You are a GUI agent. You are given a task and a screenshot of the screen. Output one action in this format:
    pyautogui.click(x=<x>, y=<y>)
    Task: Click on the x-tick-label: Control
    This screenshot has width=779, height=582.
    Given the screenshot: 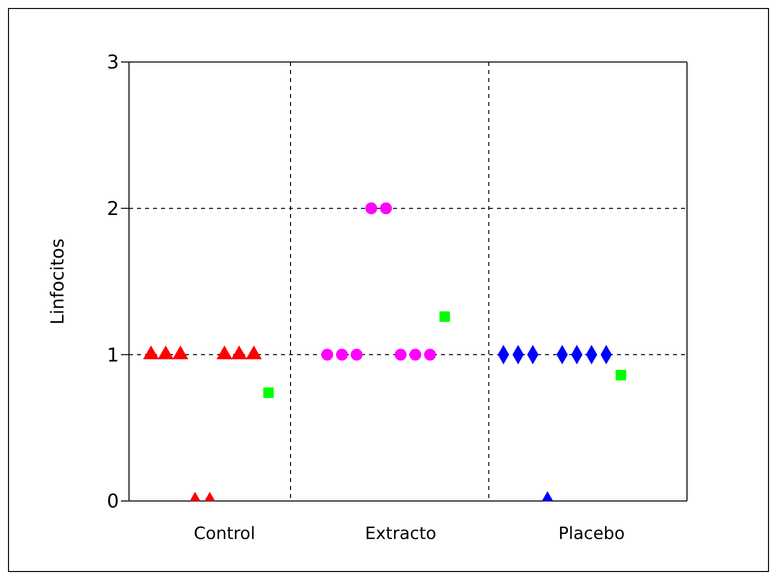 What is the action you would take?
    pyautogui.click(x=225, y=534)
    